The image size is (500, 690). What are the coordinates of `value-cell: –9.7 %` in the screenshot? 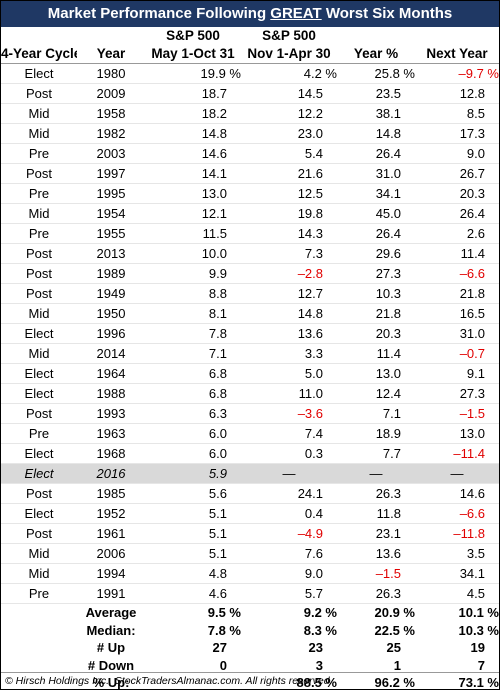 It's located at (457, 73).